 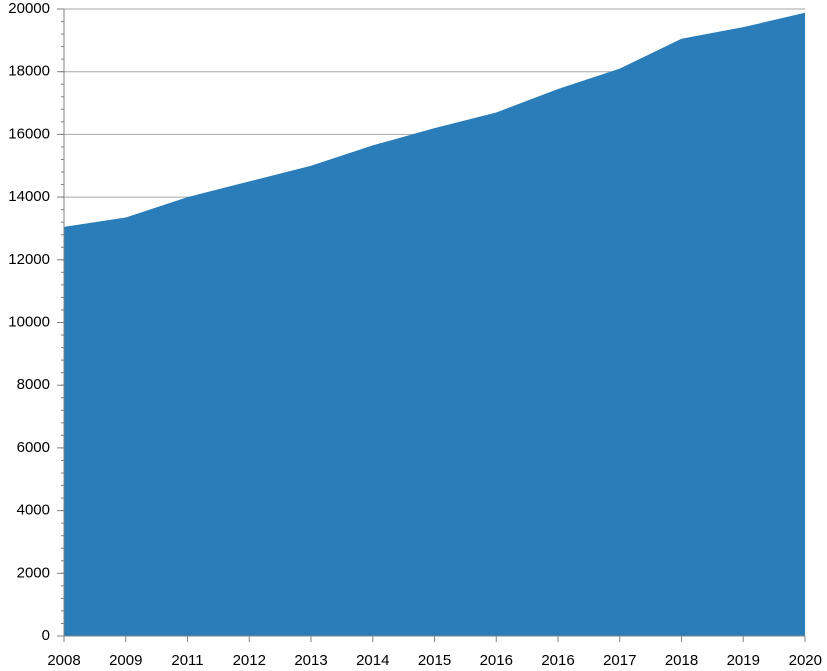 What do you see at coordinates (372, 660) in the screenshot?
I see `x-tick-label-2014: 2014` at bounding box center [372, 660].